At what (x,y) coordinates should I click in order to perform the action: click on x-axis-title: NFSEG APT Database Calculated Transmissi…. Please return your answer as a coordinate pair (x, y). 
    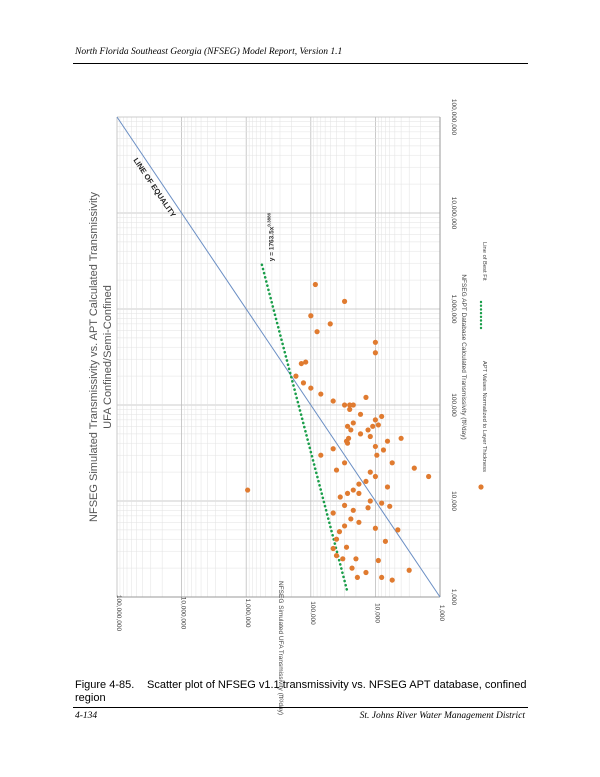
    Looking at the image, I should click on (463, 356).